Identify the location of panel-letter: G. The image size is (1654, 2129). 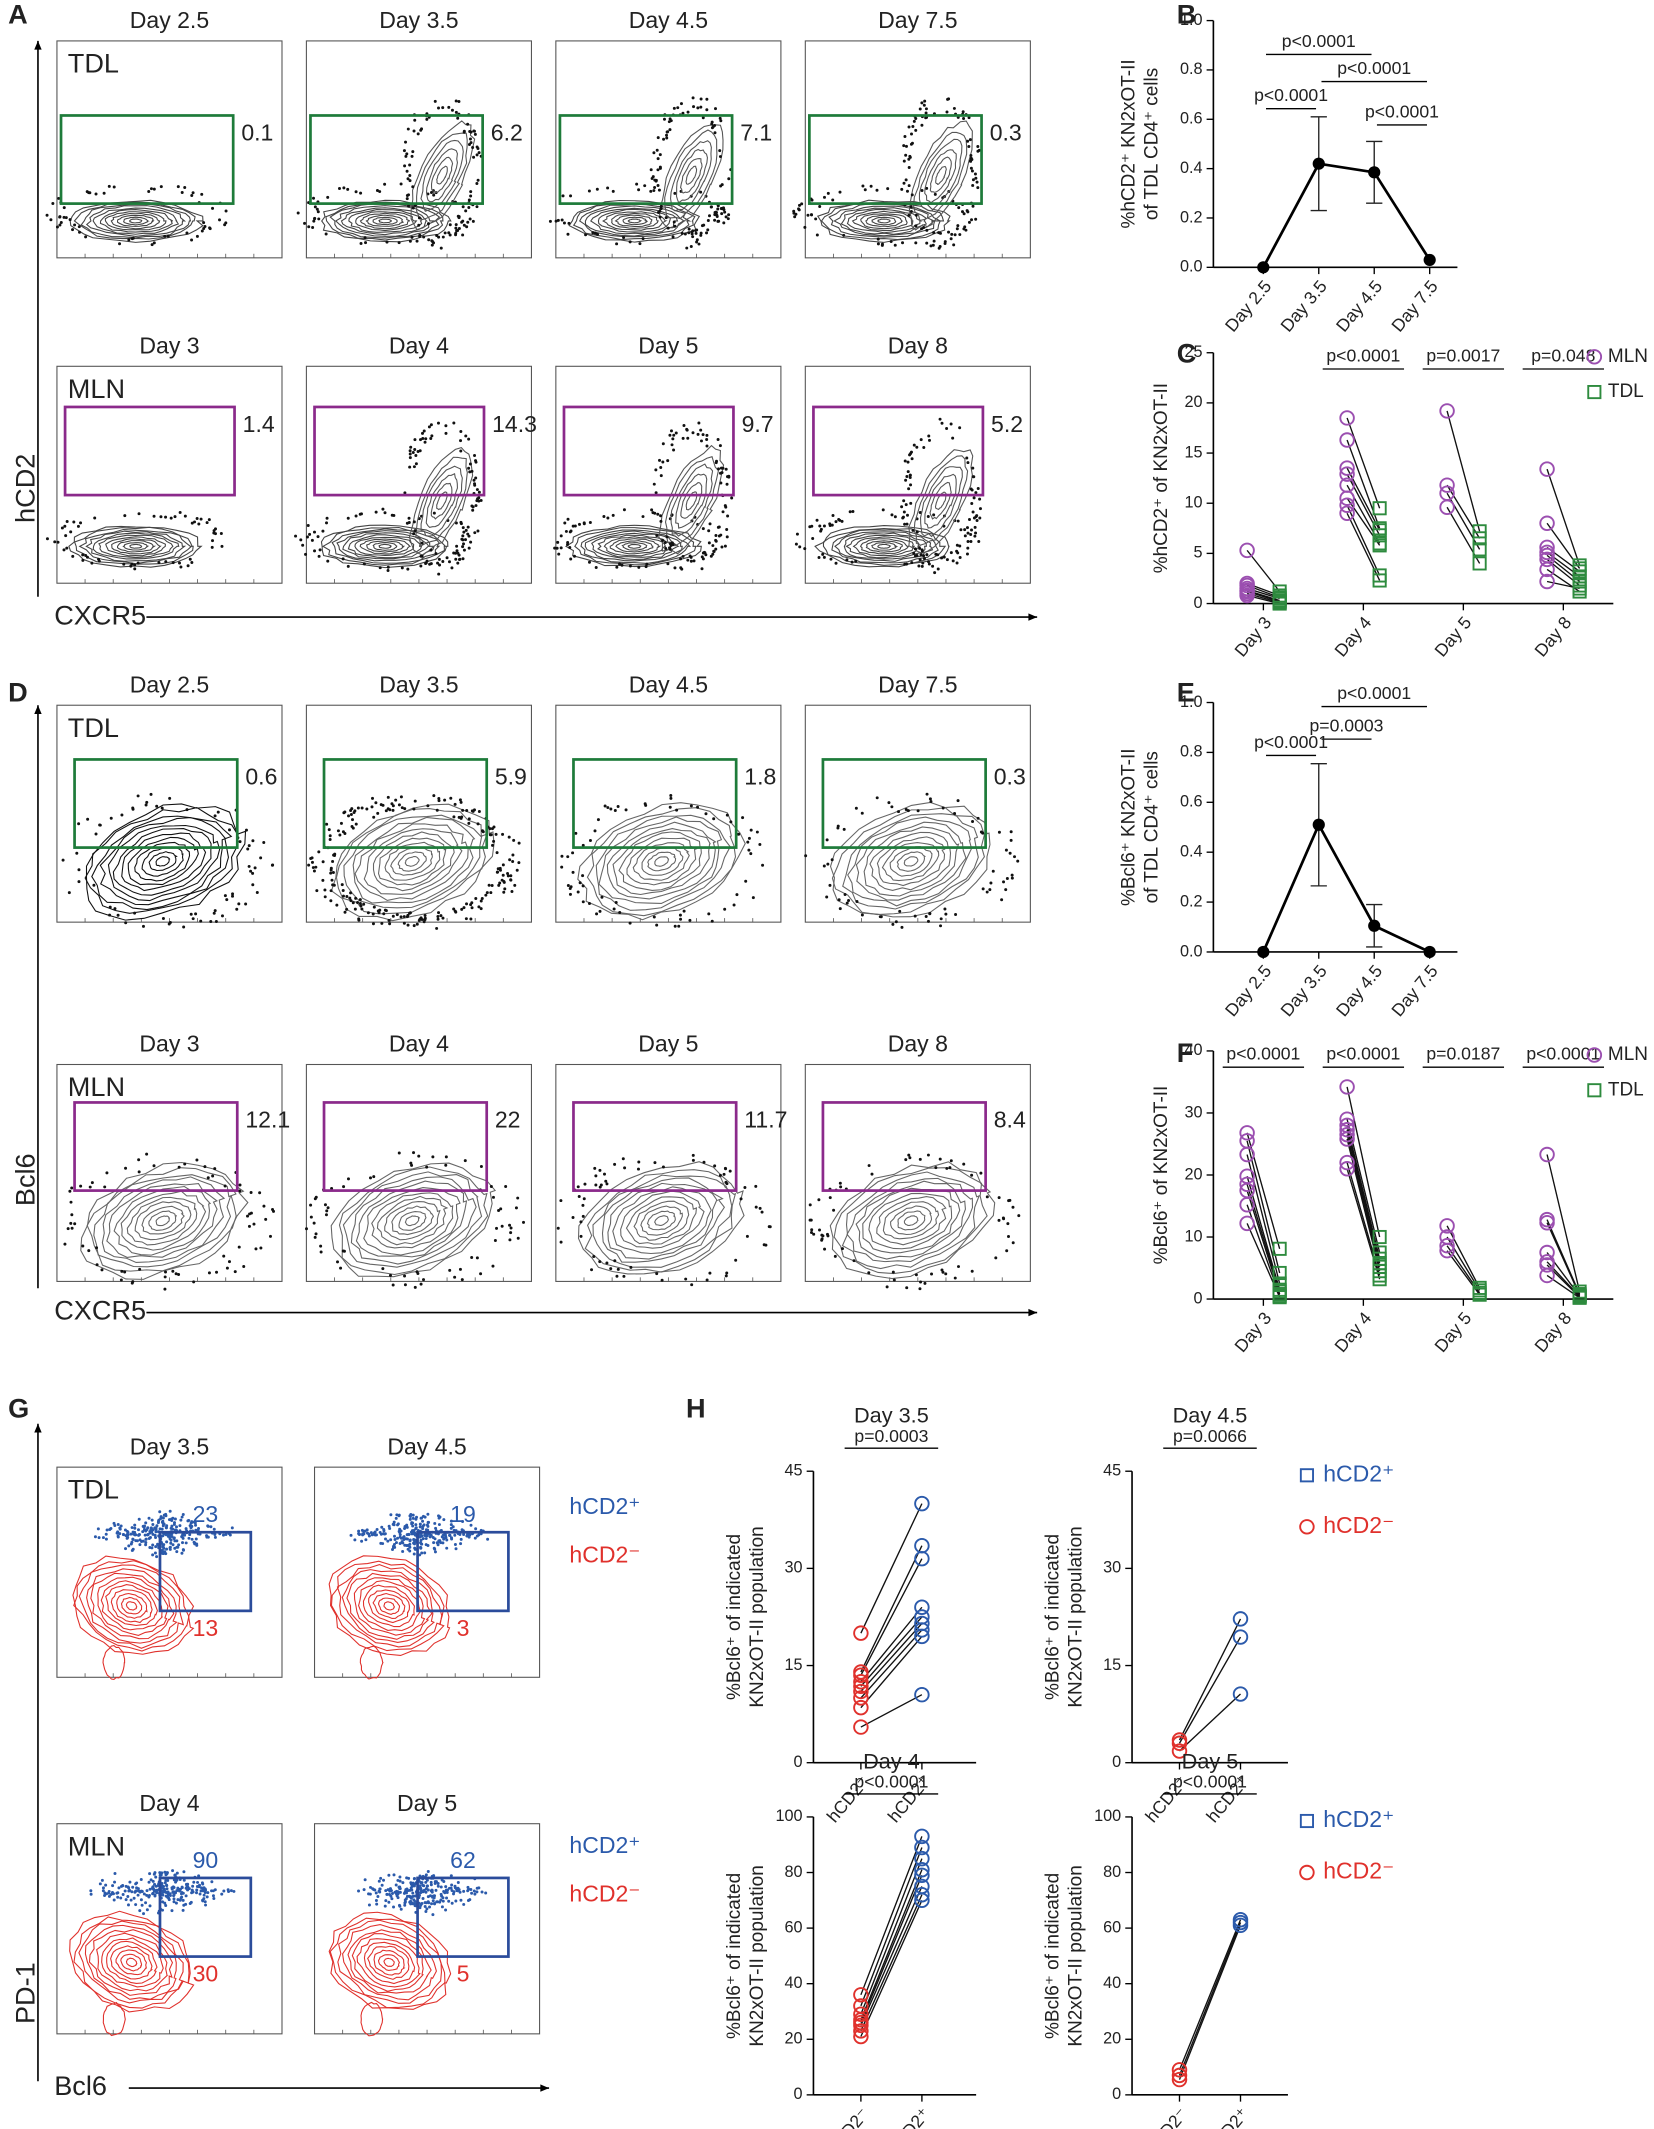
(18, 1407).